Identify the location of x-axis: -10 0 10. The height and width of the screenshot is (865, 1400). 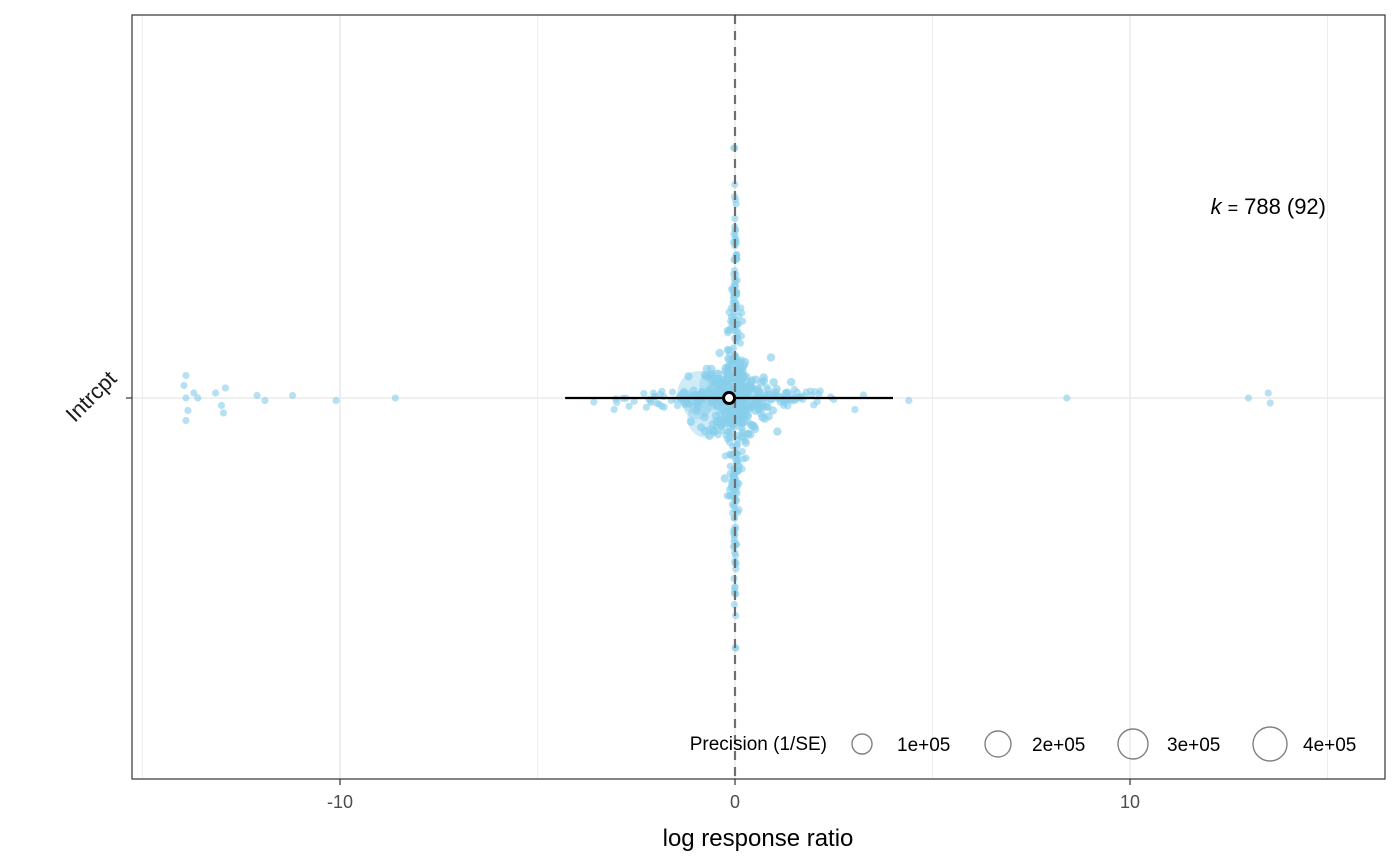
(733, 795).